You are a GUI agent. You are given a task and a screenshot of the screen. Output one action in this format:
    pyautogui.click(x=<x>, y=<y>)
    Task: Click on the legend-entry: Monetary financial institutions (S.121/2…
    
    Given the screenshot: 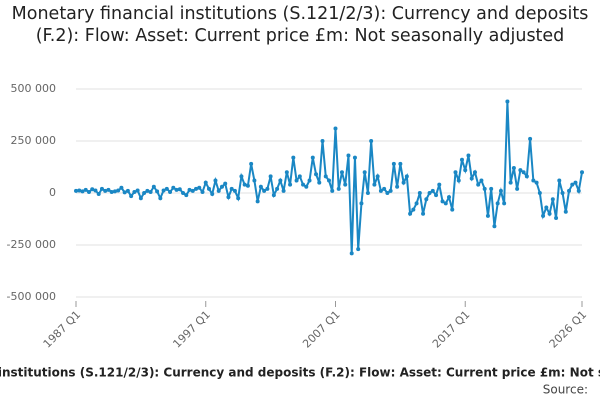 What is the action you would take?
    pyautogui.click(x=300, y=373)
    